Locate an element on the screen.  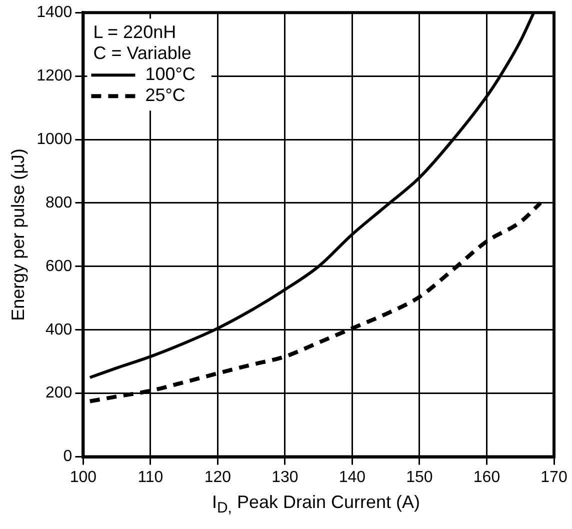
x-tick-label: 150 is located at coordinates (419, 477).